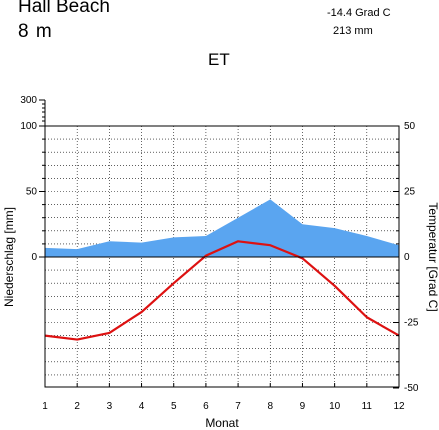 This screenshot has width=439, height=430. I want to click on annual-precipitation: 213 mm, so click(353, 31).